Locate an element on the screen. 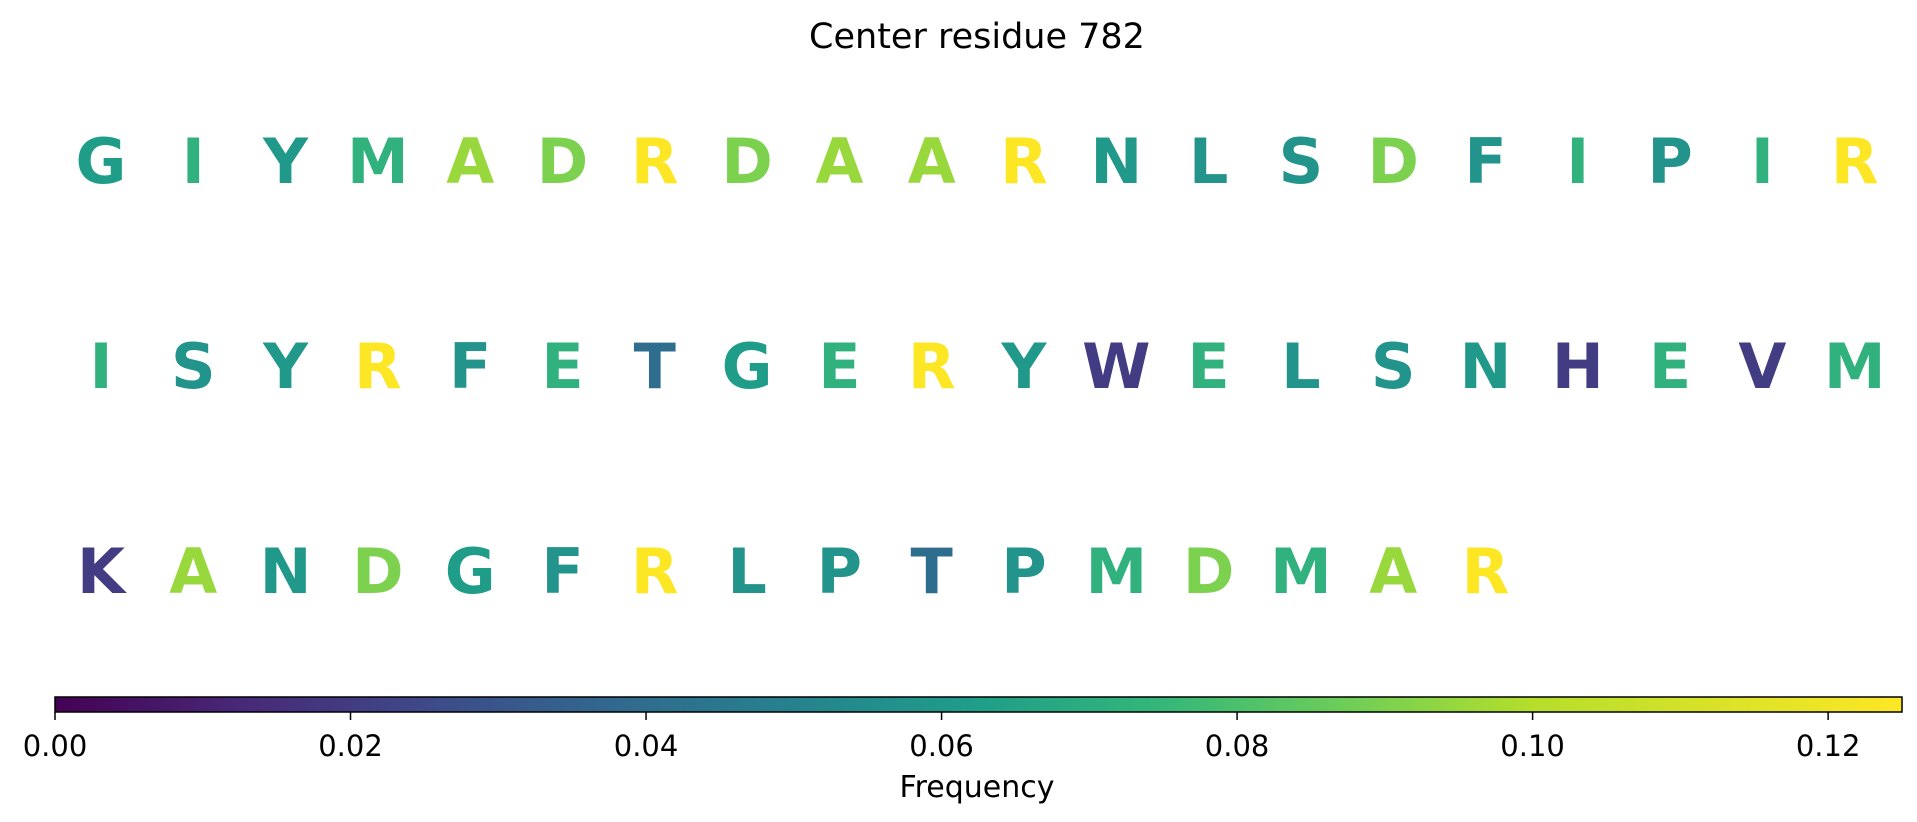  colorbar-tick-label: 0.10 is located at coordinates (1532, 746).